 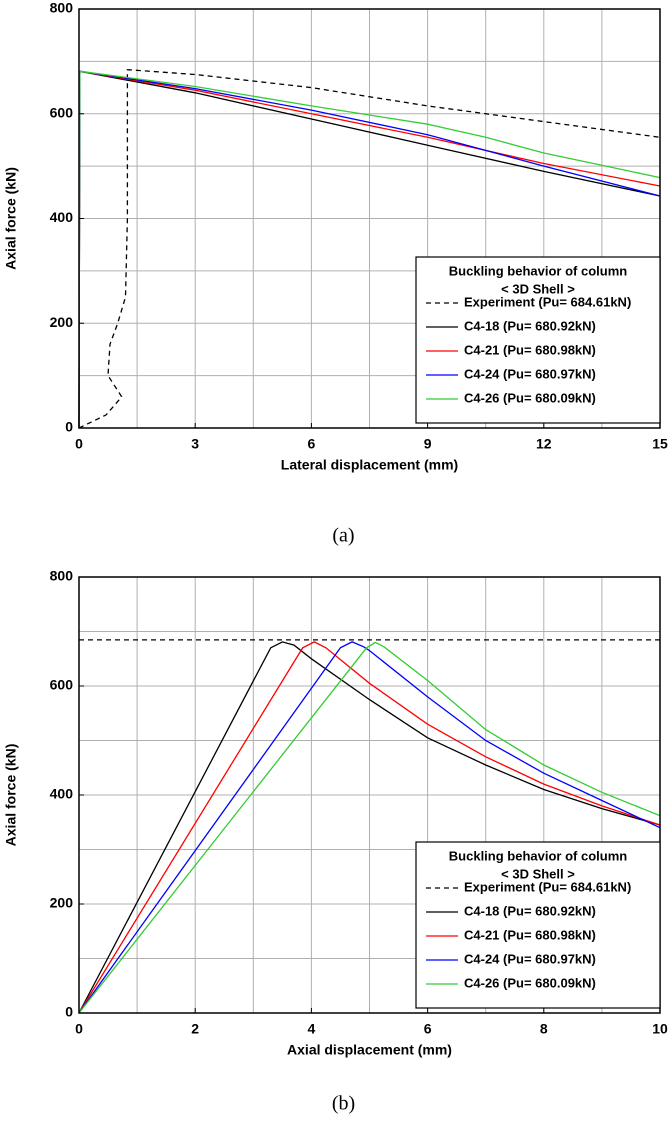 What do you see at coordinates (195, 1029) in the screenshot?
I see `x-tick-label: 2` at bounding box center [195, 1029].